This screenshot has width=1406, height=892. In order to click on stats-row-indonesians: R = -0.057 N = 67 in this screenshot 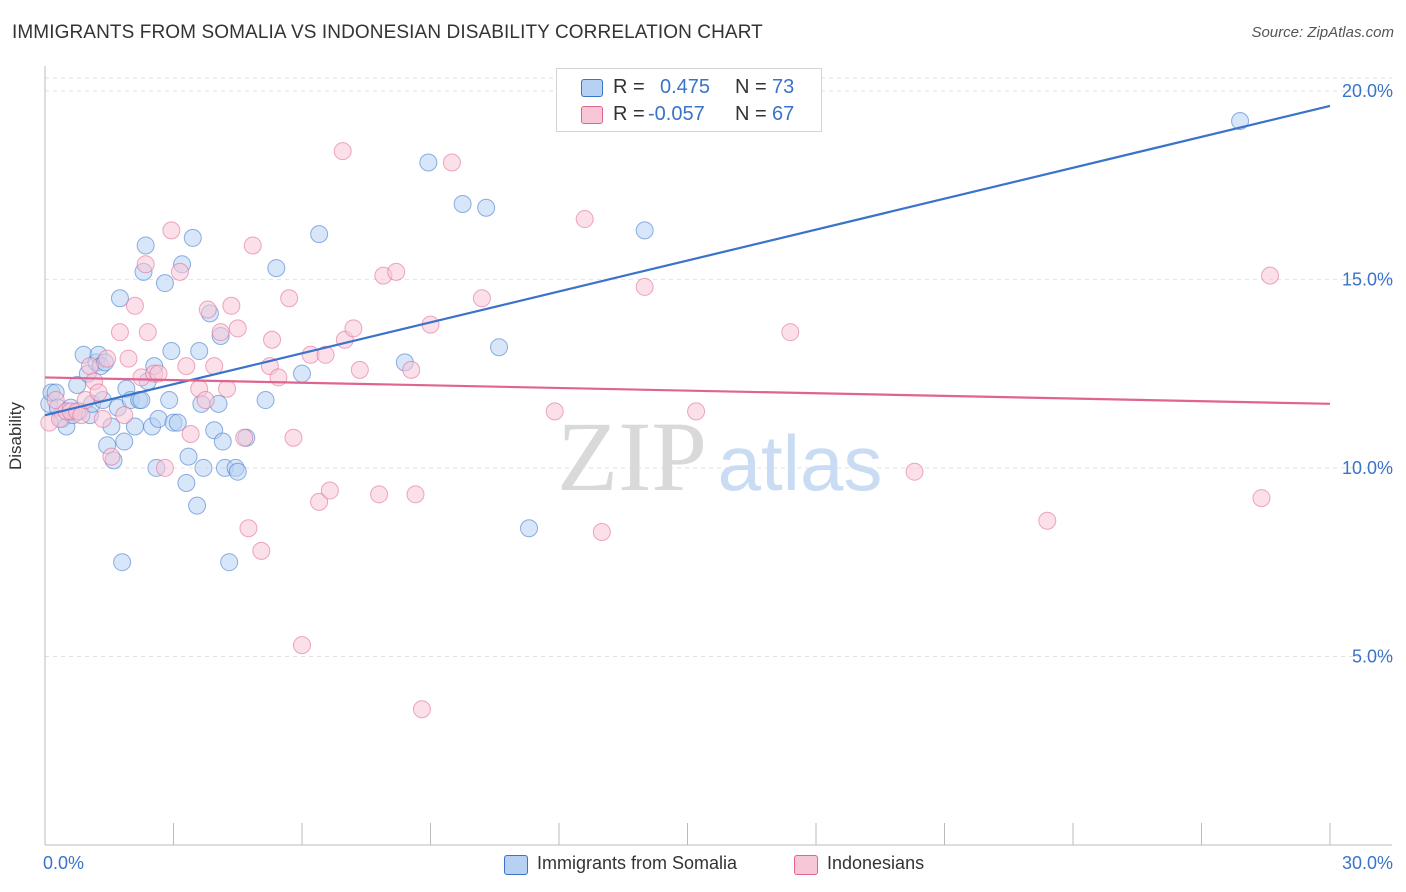, I will do `click(689, 114)`.